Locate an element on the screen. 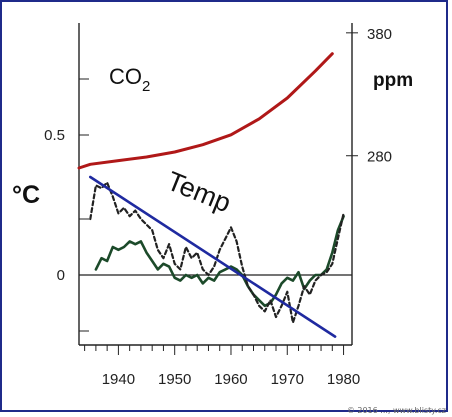 This screenshot has height=417, width=452. y-left-tick-label: 0 is located at coordinates (61, 275).